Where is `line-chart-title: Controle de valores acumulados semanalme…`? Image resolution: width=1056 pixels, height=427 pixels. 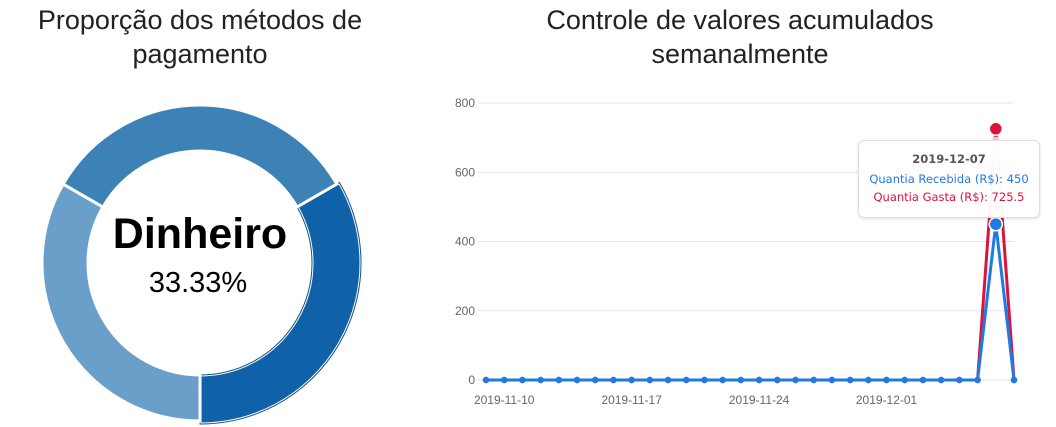
line-chart-title: Controle de valores acumulados semanalme… is located at coordinates (740, 37).